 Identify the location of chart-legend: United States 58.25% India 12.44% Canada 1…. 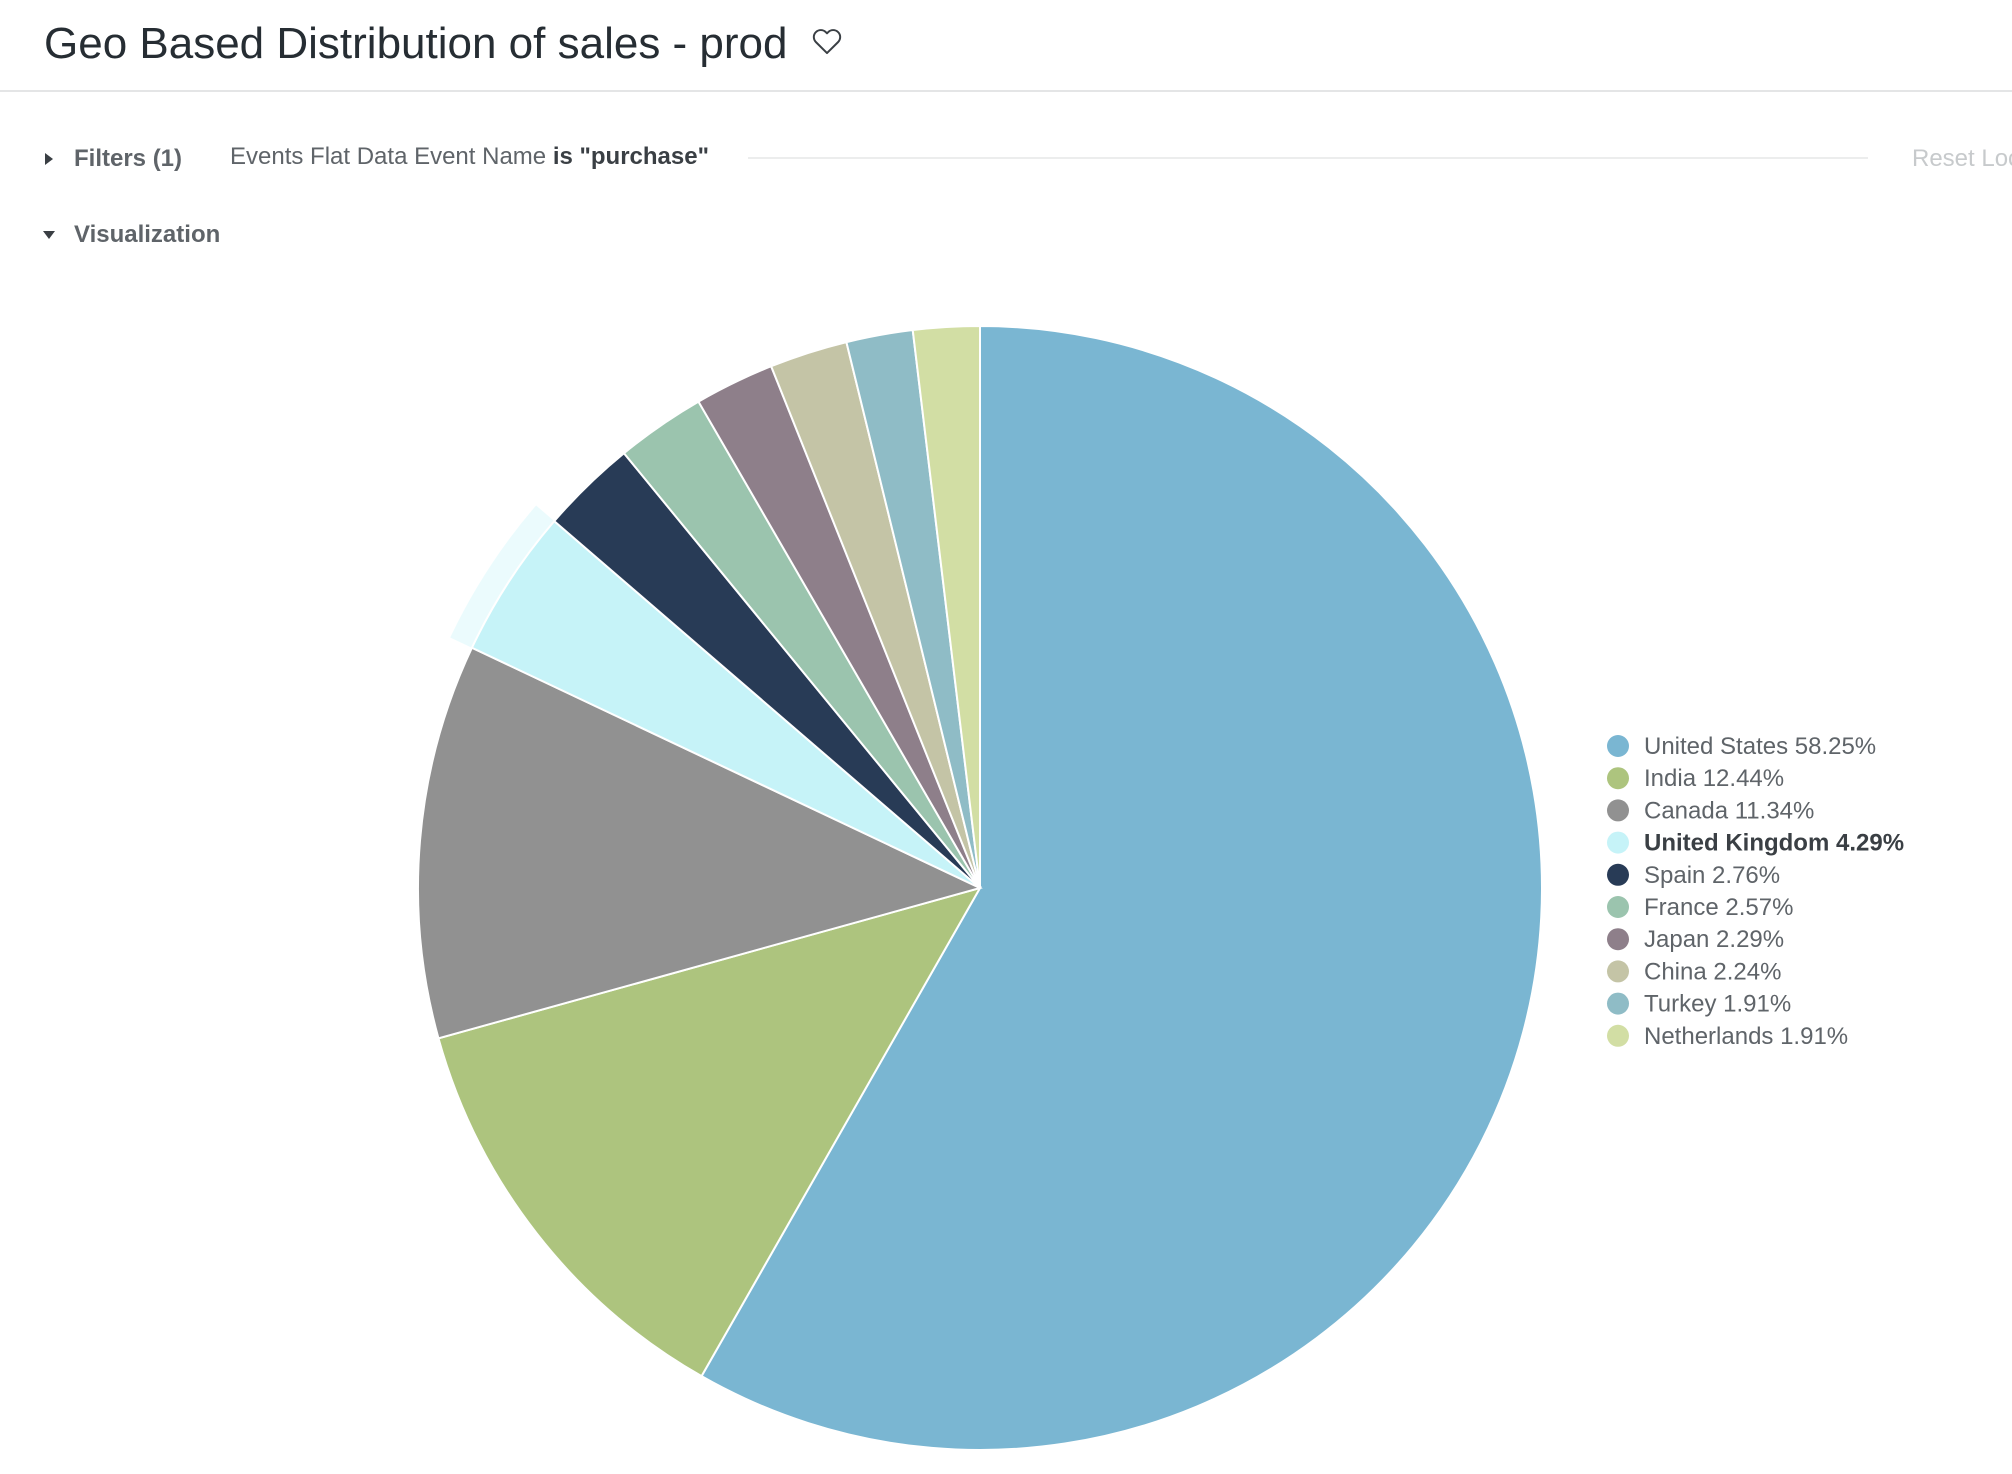
(1755, 891).